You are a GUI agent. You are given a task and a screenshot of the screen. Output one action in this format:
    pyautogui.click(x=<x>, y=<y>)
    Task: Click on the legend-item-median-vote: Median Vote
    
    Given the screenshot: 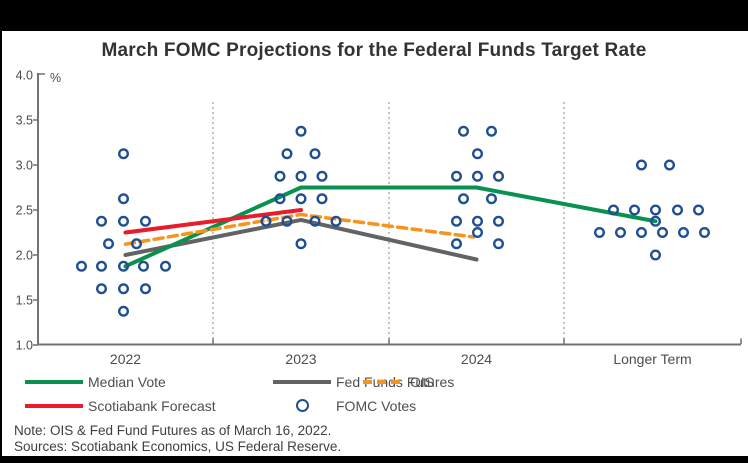 What is the action you would take?
    pyautogui.click(x=95, y=381)
    